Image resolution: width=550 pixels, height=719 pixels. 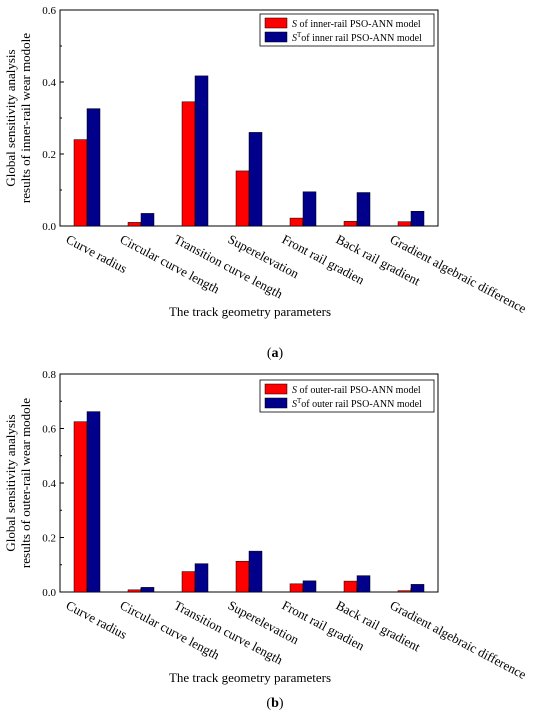 What do you see at coordinates (25, 483) in the screenshot?
I see `y-axis-title-line2: results of outer-rail wear modole` at bounding box center [25, 483].